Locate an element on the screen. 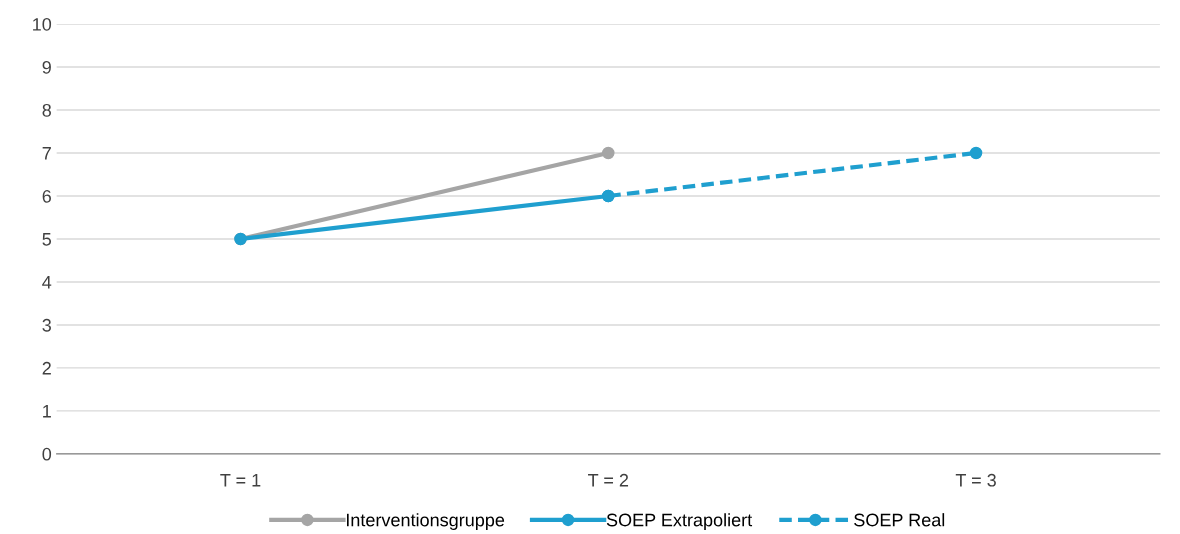 This screenshot has width=1180, height=534. legend-label: SOEP Extrapoliert is located at coordinates (679, 521).